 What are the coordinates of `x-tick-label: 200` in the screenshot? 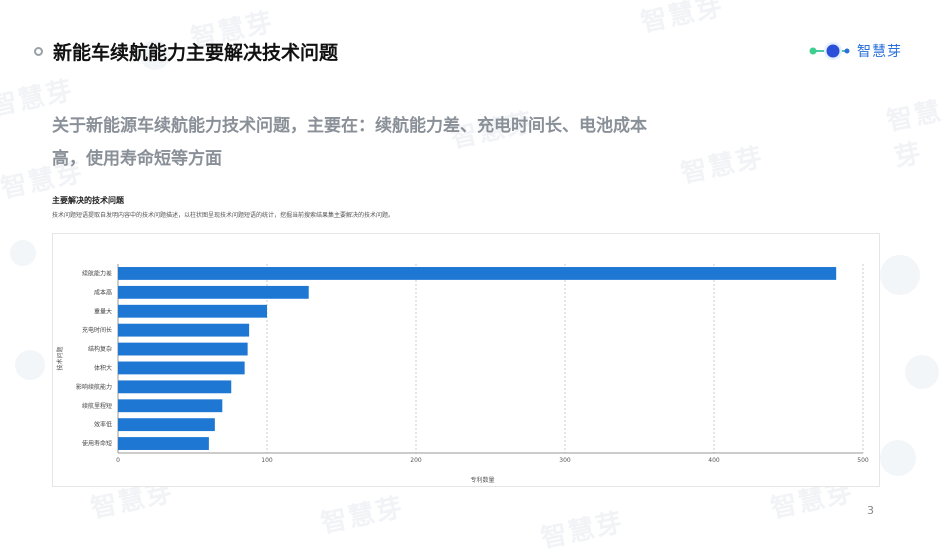 It's located at (416, 460).